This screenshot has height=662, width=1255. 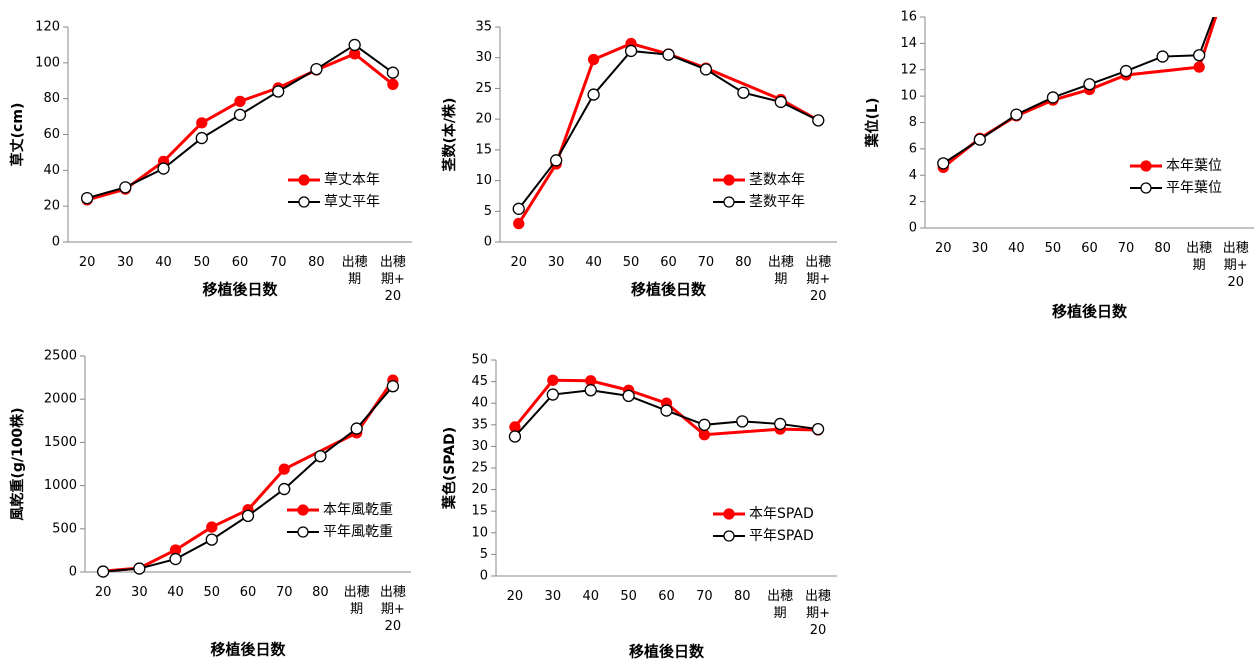 I want to click on y-tick-label: 8, so click(x=913, y=122).